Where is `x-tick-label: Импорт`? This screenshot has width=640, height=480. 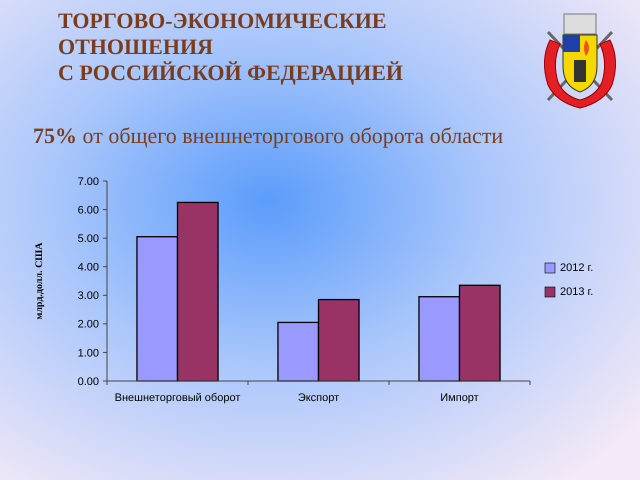 x-tick-label: Импорт is located at coordinates (459, 398).